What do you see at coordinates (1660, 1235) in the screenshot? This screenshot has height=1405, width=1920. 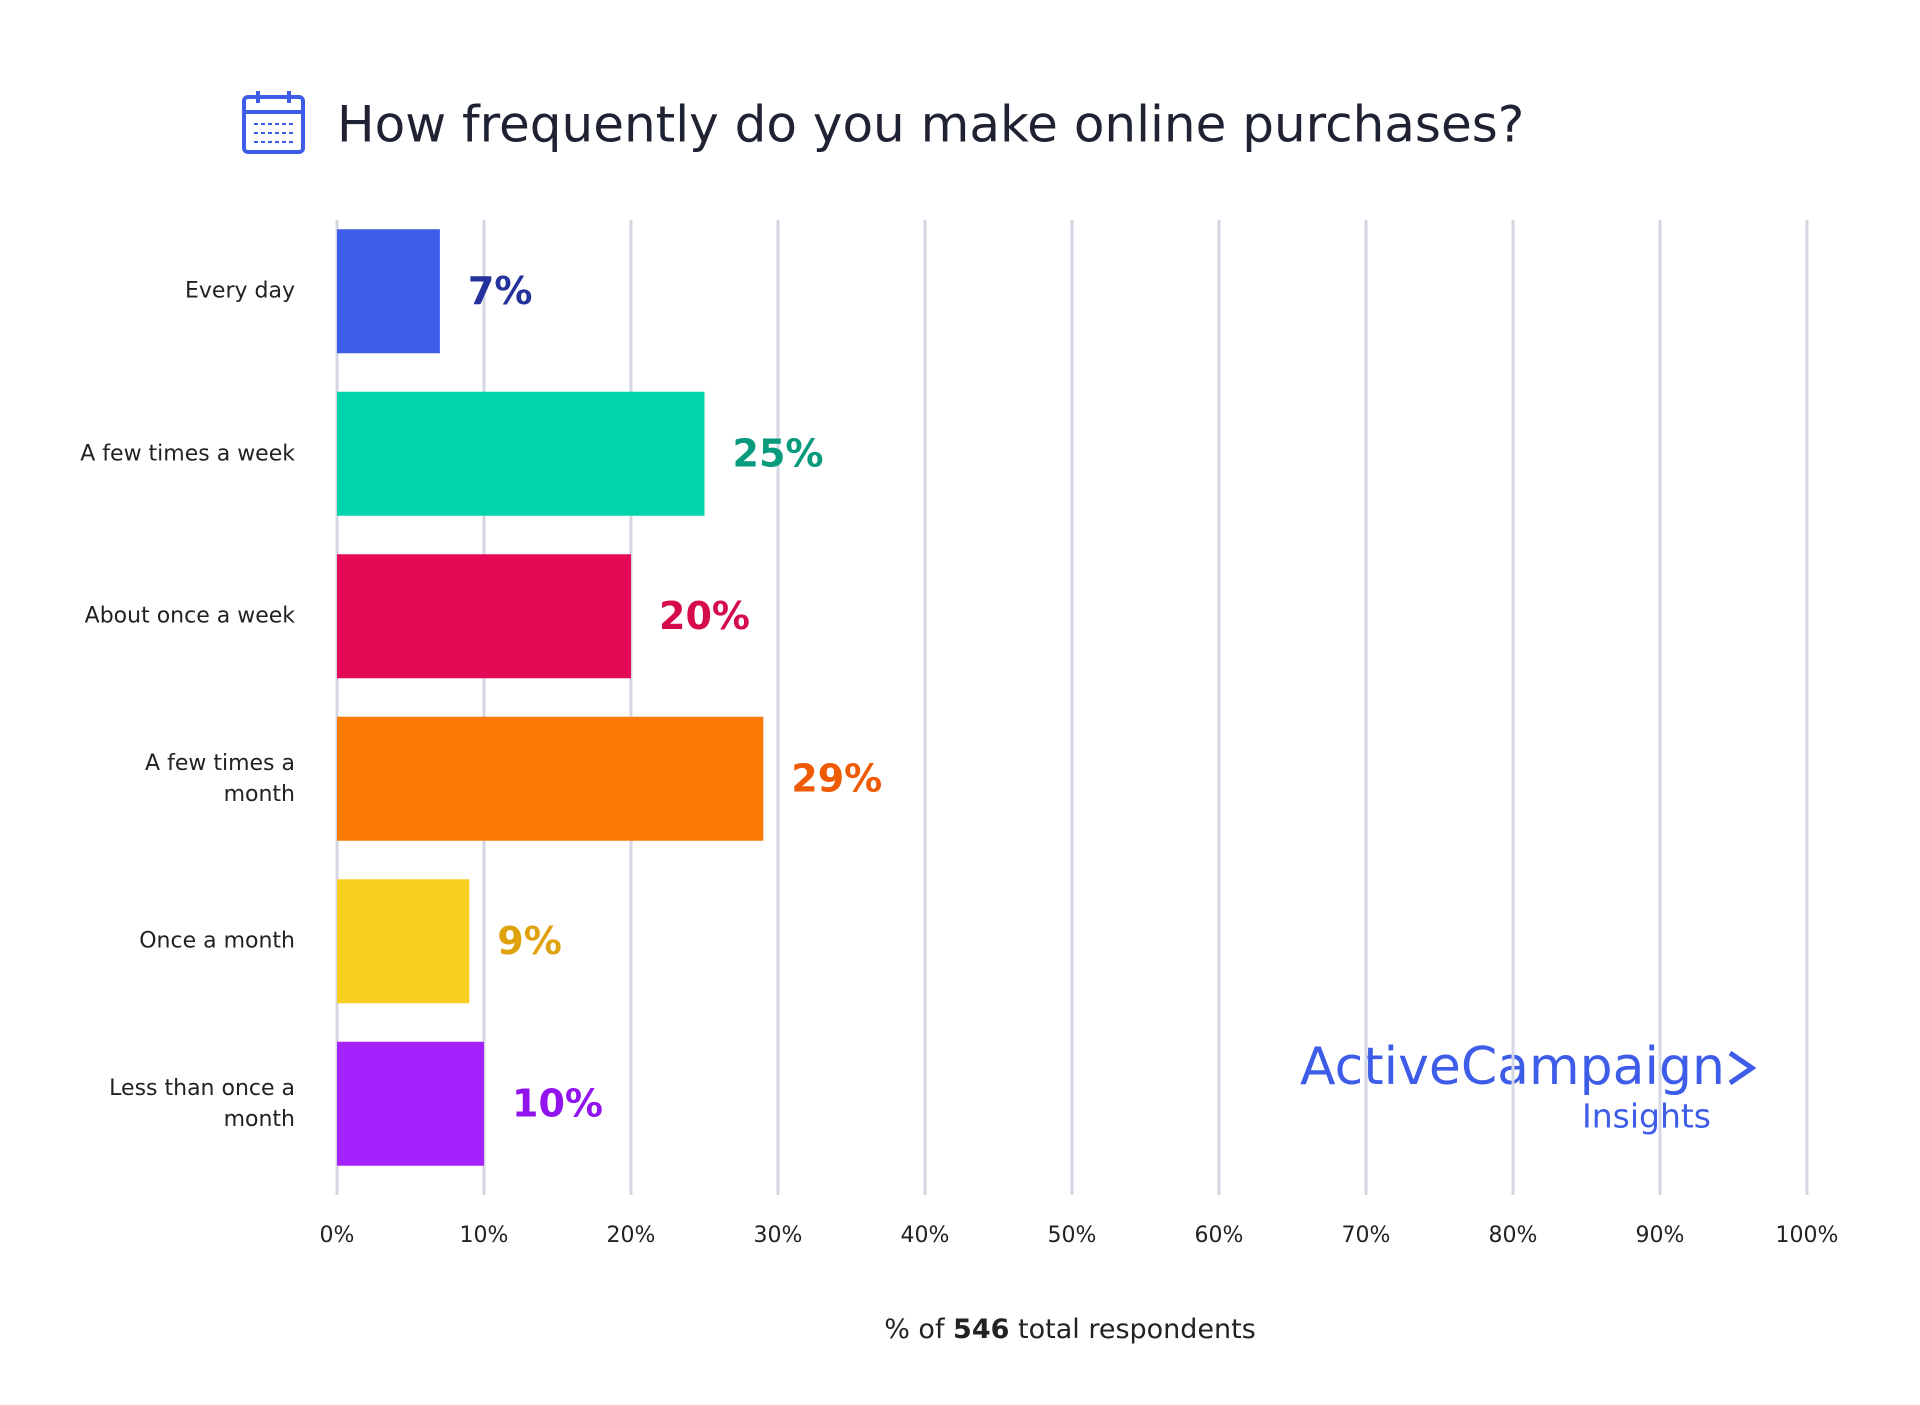 I see `x-tick-label: 90%` at bounding box center [1660, 1235].